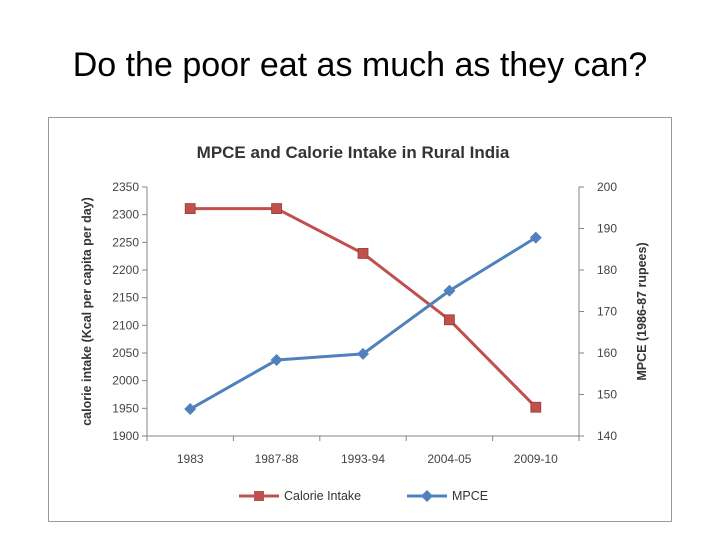 Image resolution: width=720 pixels, height=540 pixels. Describe the element at coordinates (277, 459) in the screenshot. I see `x-tick-label: 1987-88` at that location.